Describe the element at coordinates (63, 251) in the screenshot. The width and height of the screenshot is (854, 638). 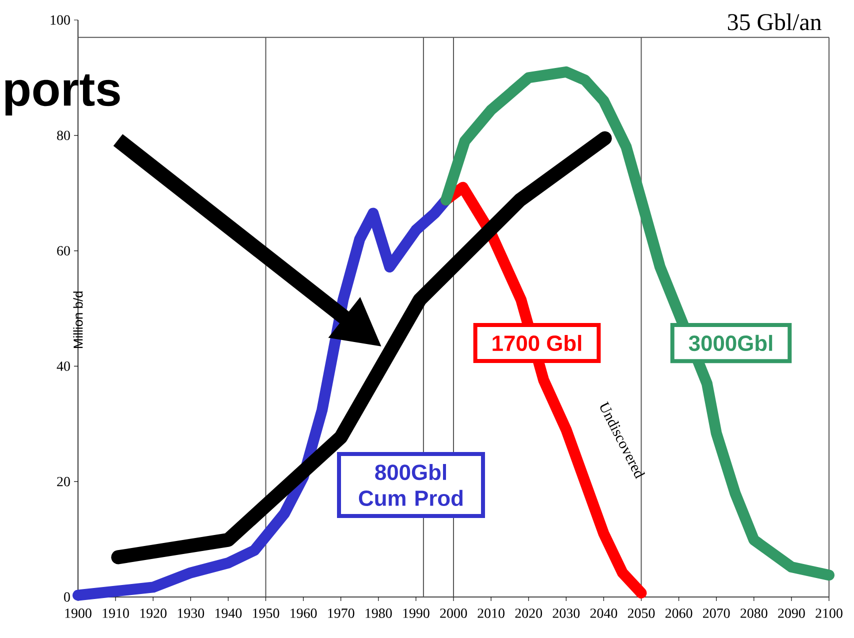
I see `y-tick-label: 60` at that location.